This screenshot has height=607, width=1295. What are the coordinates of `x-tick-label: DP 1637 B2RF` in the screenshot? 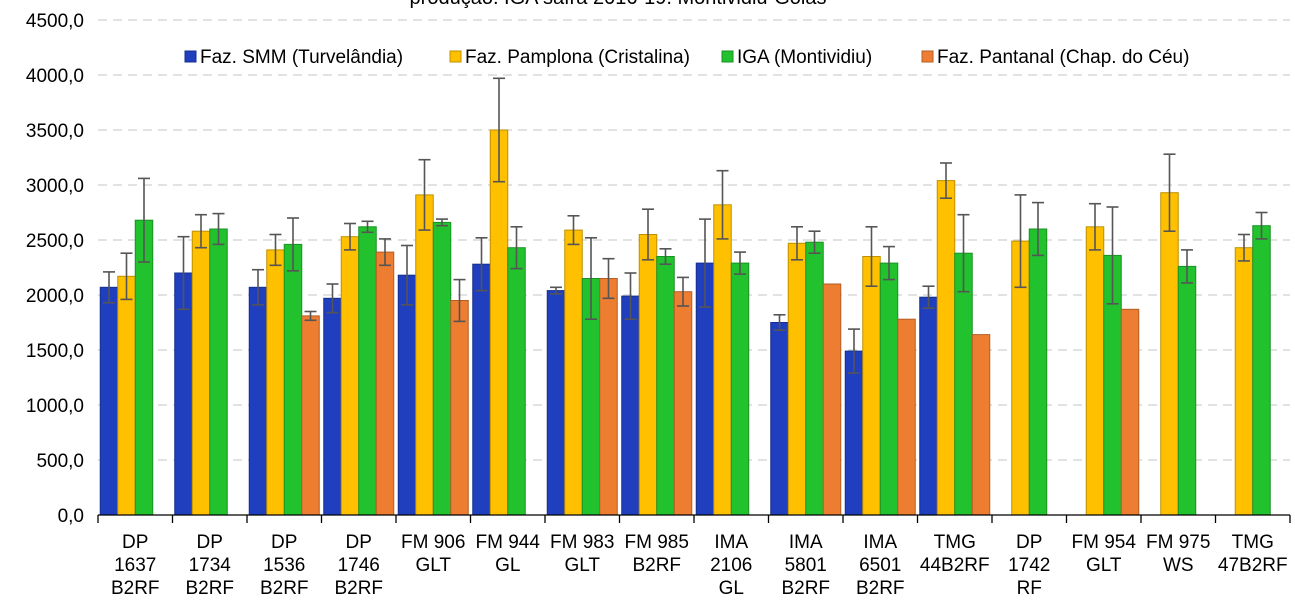 It's located at (135, 565).